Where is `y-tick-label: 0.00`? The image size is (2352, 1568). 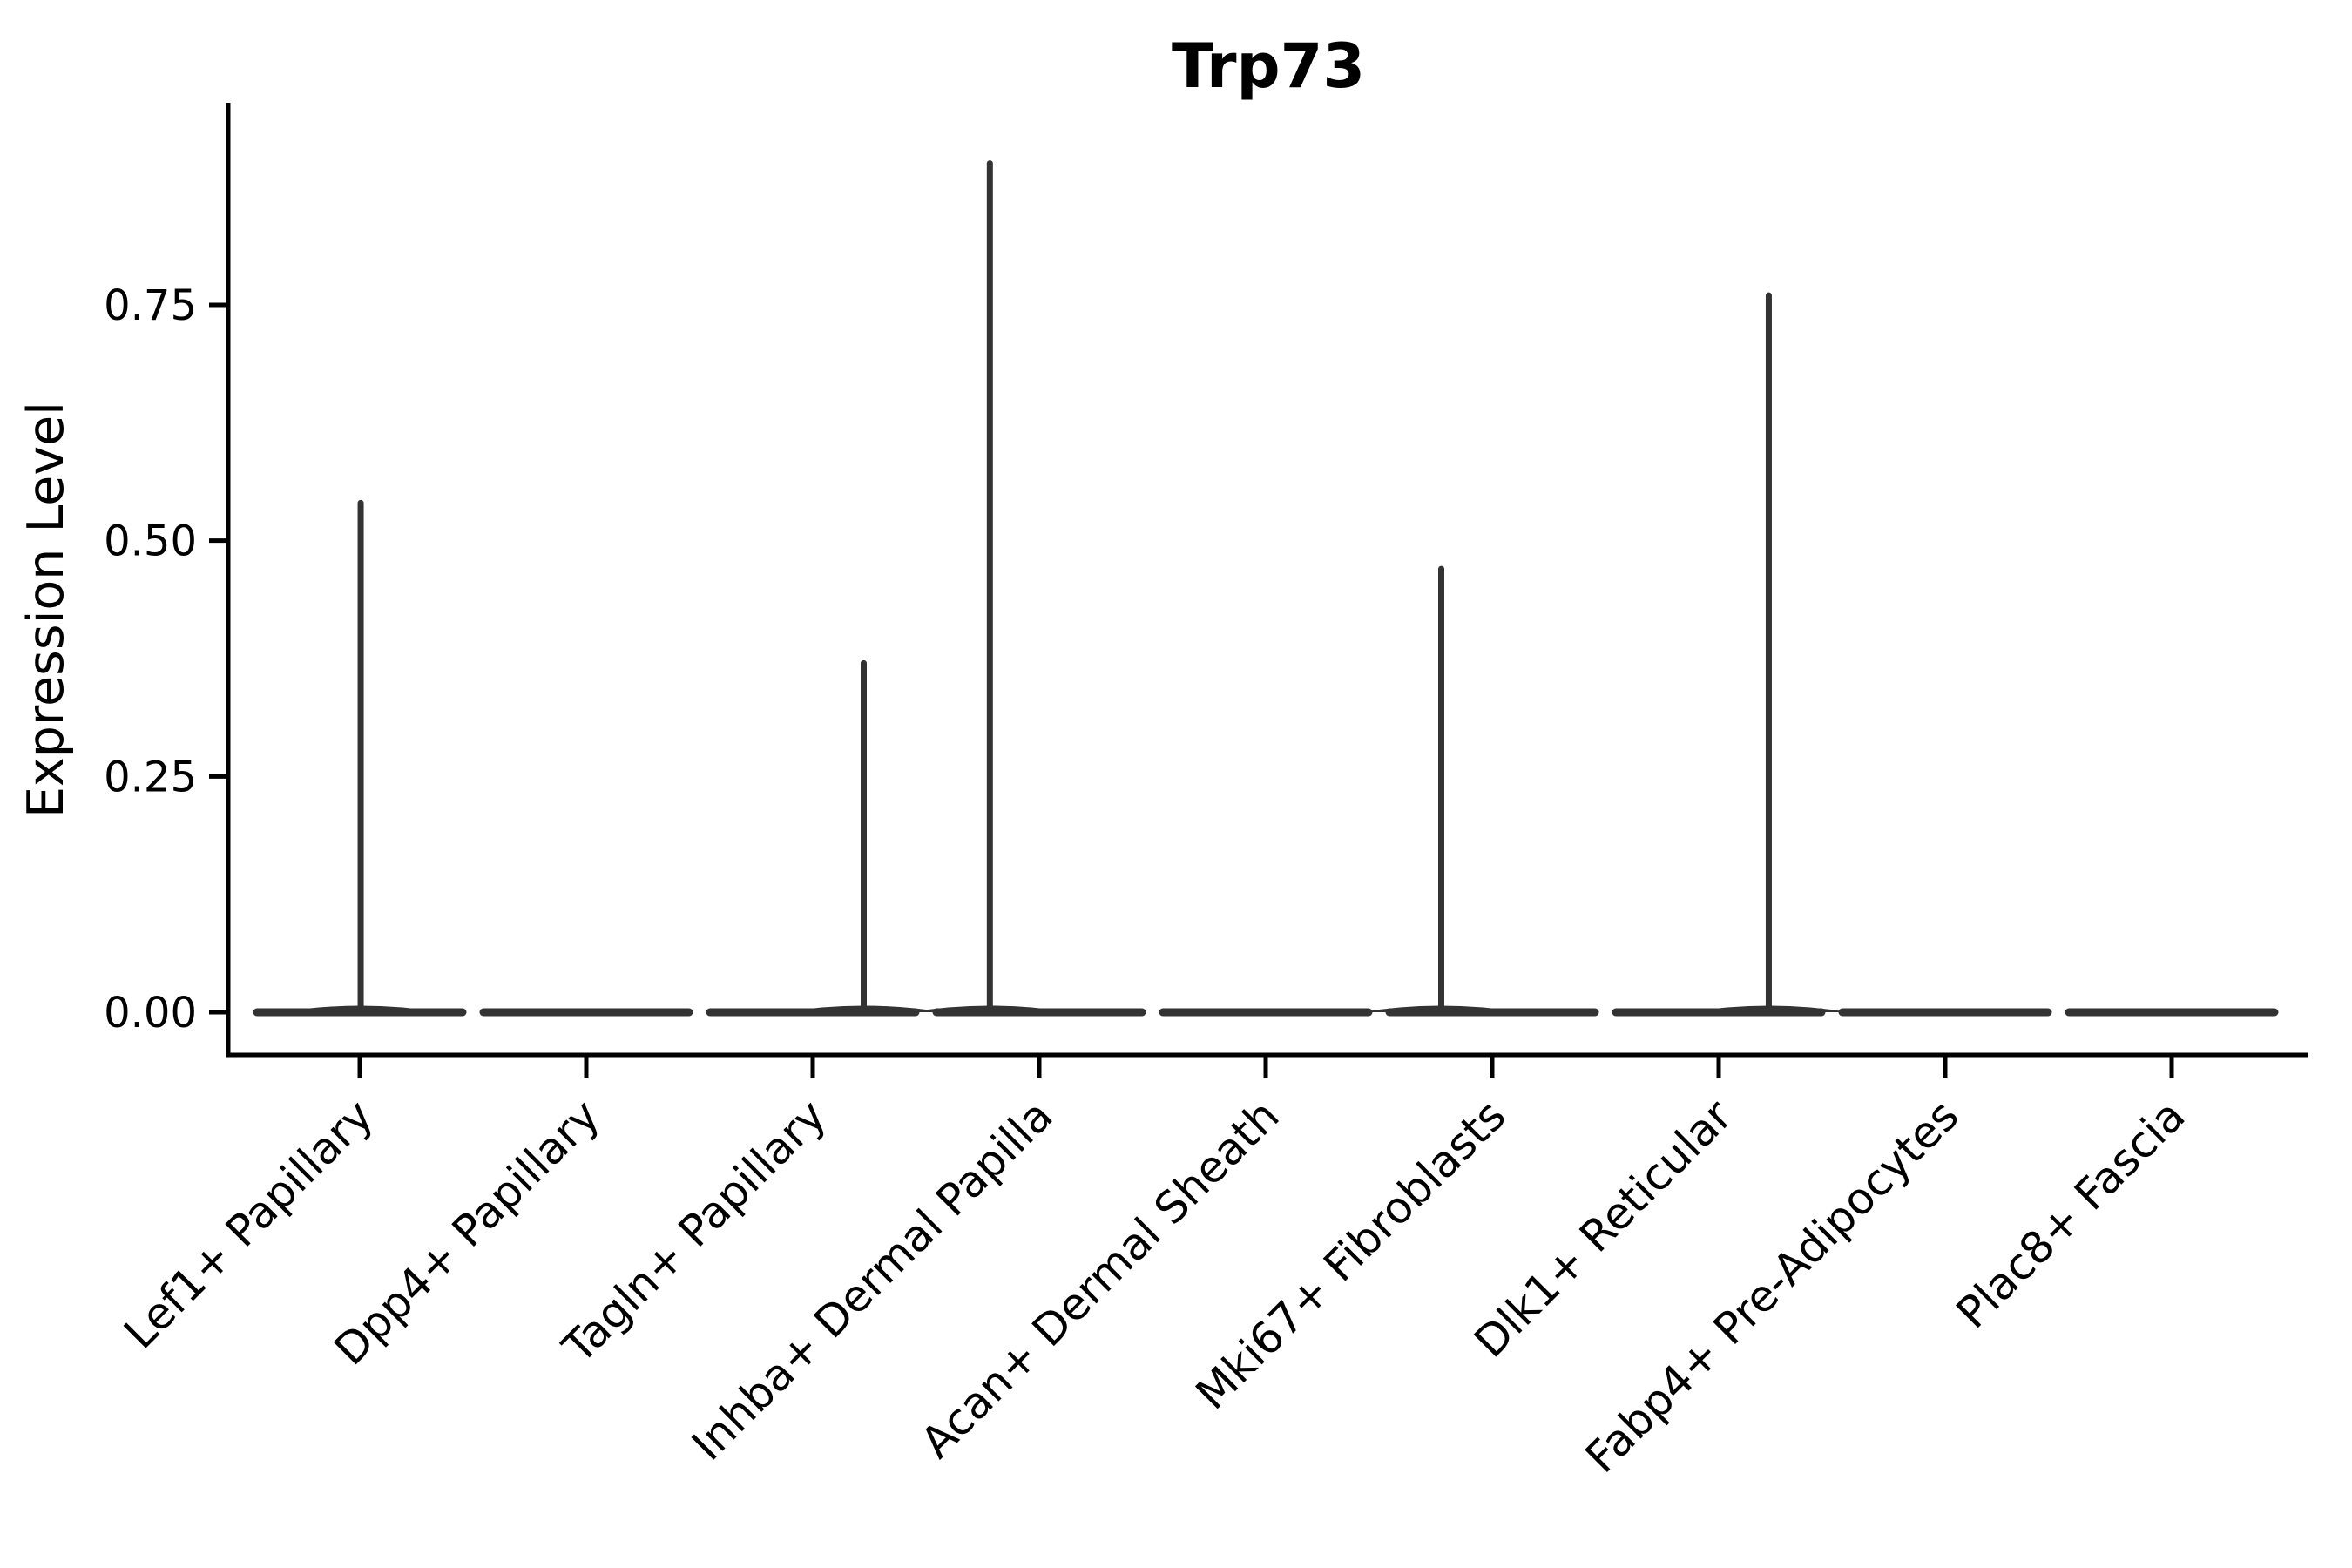 y-tick-label: 0.00 is located at coordinates (150, 1013).